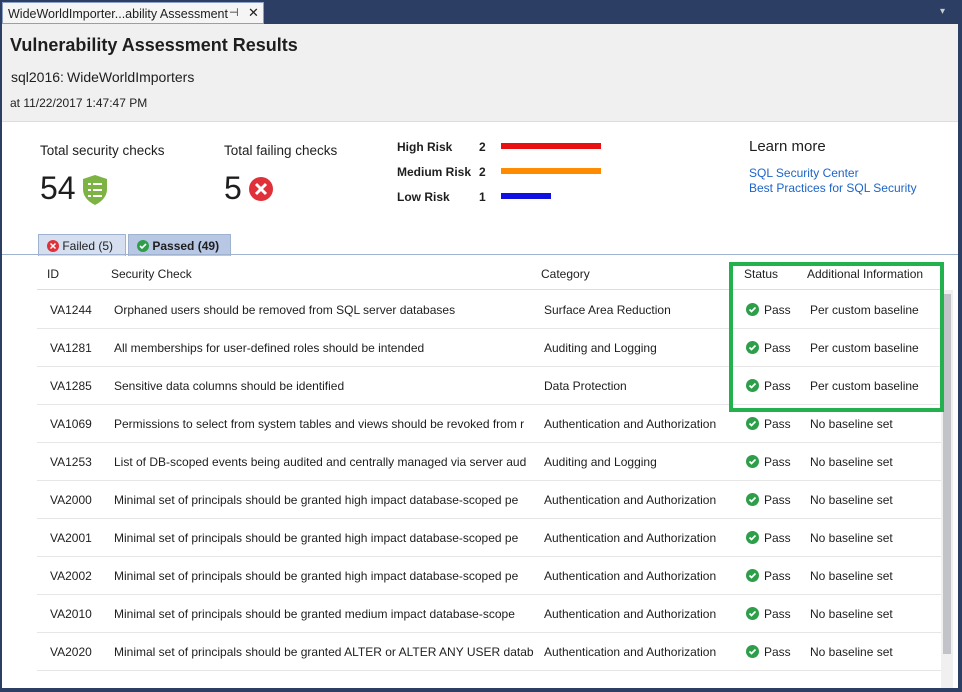 This screenshot has height=692, width=962. I want to click on timestamp: at 11/22/2017 1:47:47 PM, so click(79, 103).